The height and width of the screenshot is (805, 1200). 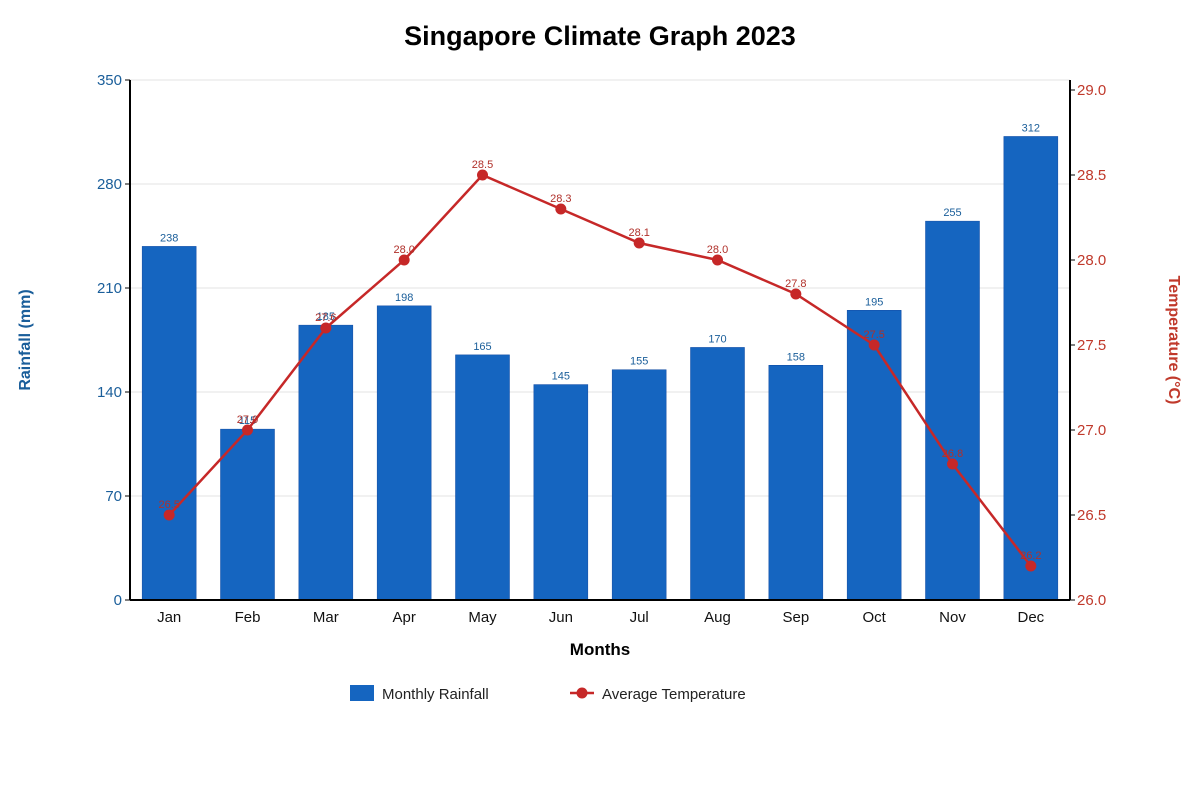 What do you see at coordinates (326, 617) in the screenshot?
I see `x-tick-label: Mar` at bounding box center [326, 617].